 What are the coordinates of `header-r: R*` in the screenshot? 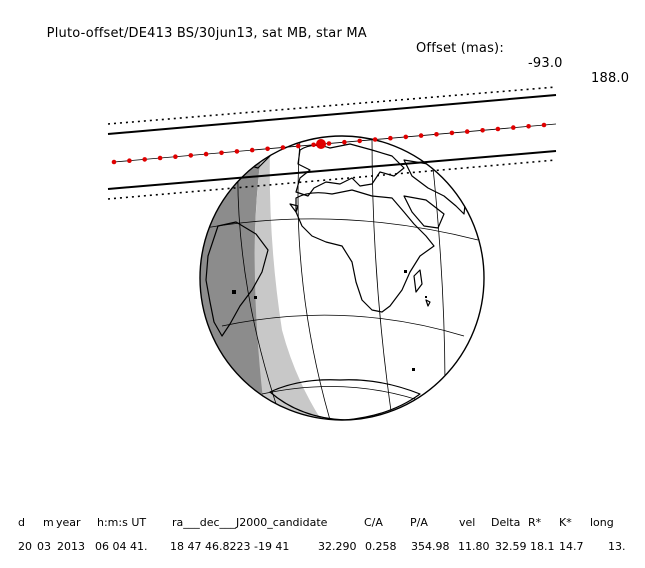 It's located at (535, 522).